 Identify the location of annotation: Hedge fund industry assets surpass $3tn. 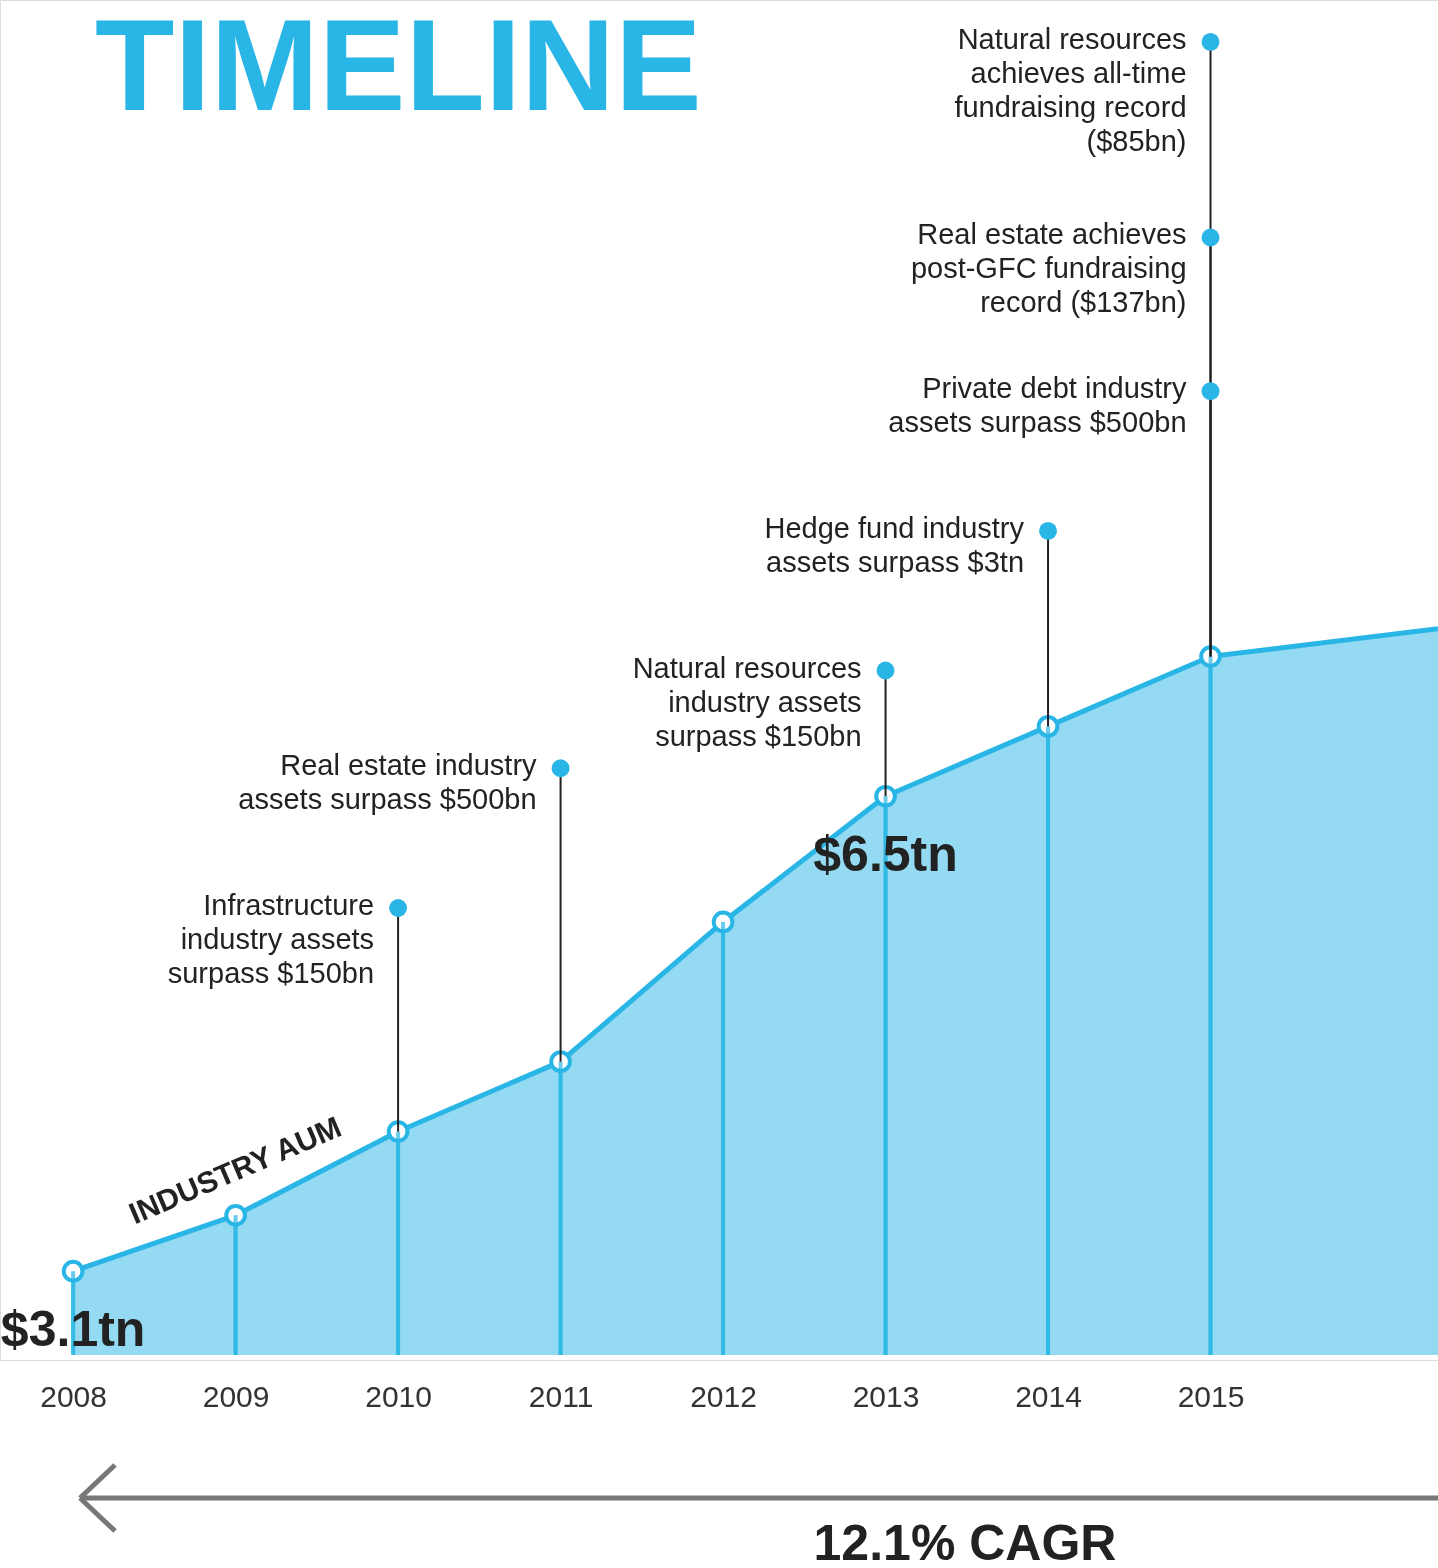
(894, 544).